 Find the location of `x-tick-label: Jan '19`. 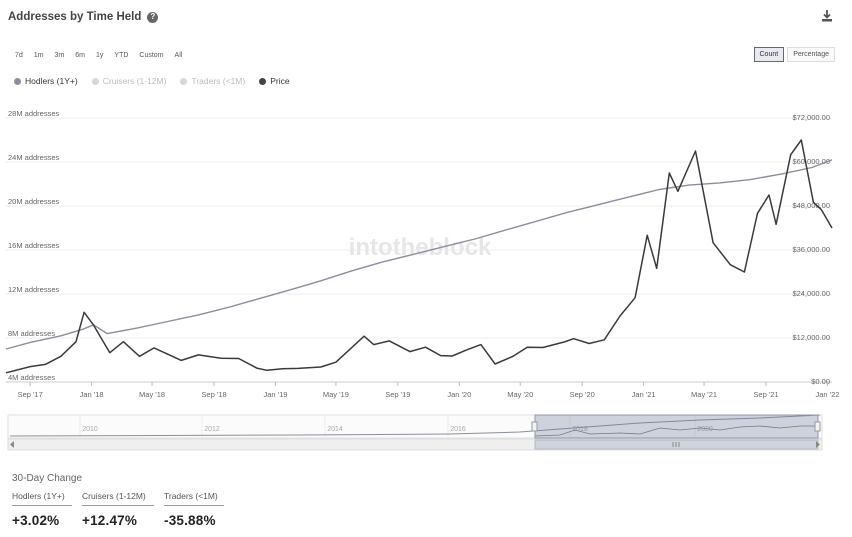

x-tick-label: Jan '19 is located at coordinates (275, 394).